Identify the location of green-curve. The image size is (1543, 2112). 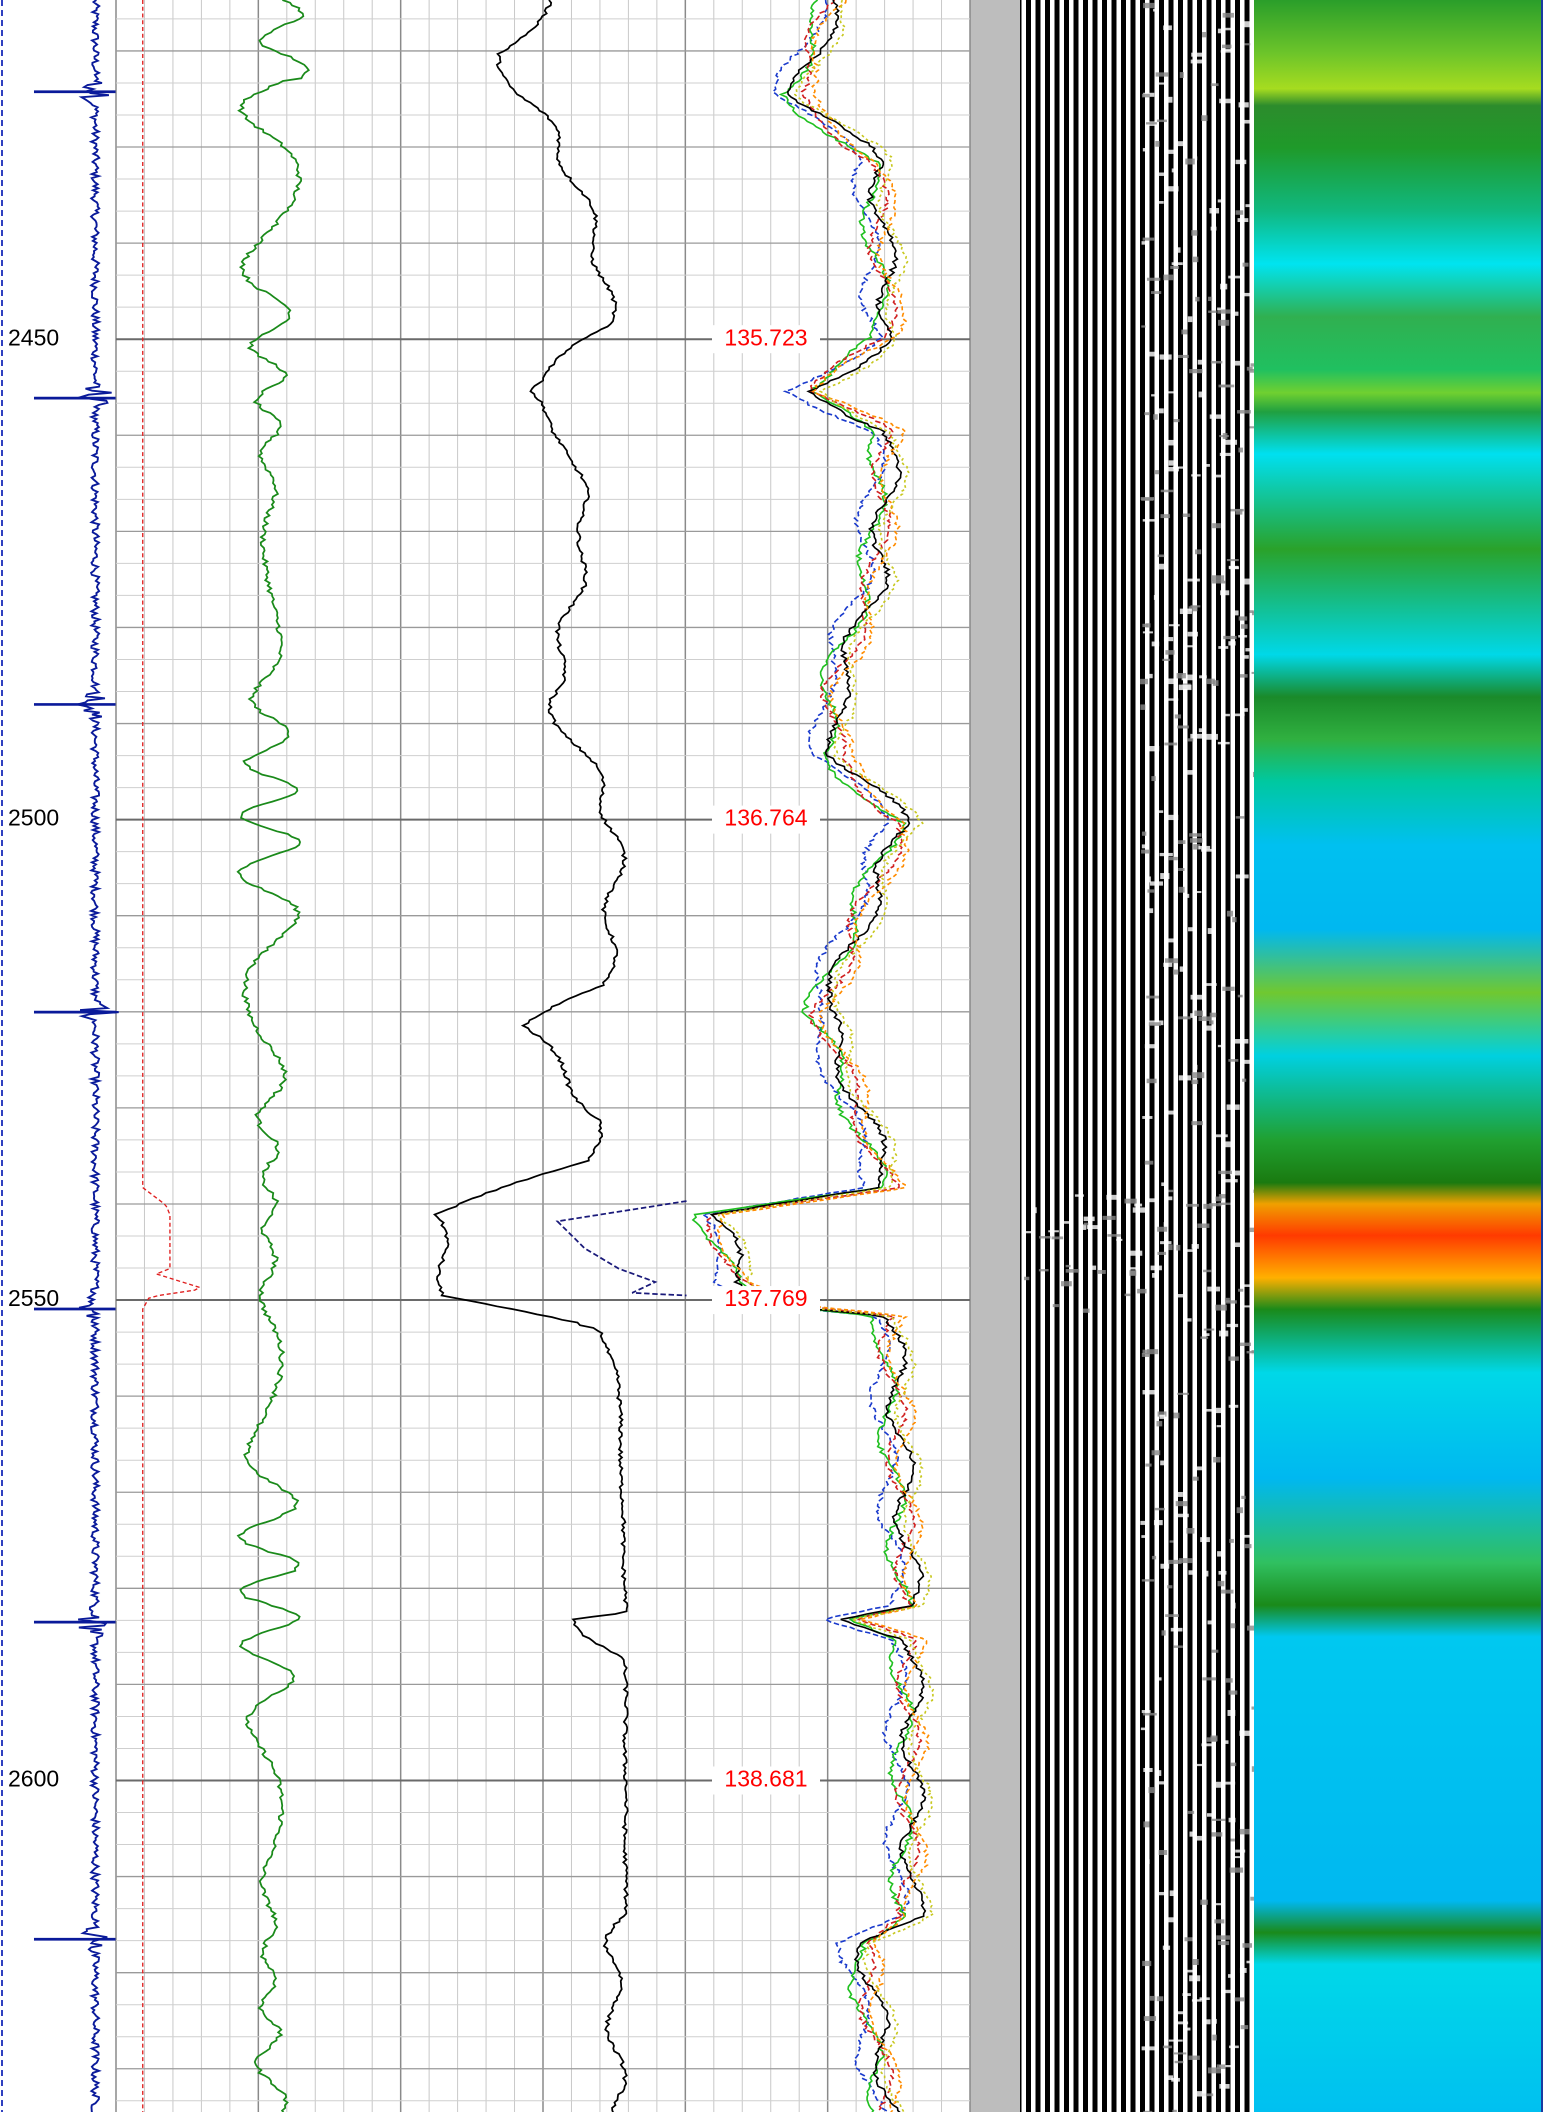
(273, 1056).